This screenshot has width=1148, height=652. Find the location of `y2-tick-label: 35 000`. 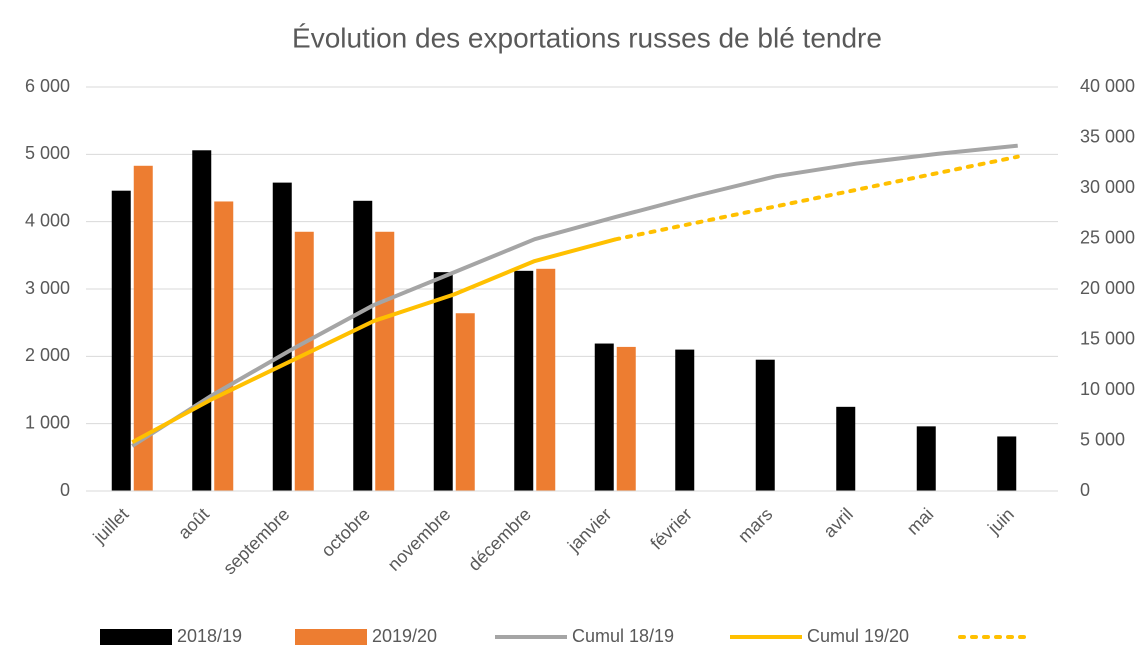

y2-tick-label: 35 000 is located at coordinates (1107, 136).